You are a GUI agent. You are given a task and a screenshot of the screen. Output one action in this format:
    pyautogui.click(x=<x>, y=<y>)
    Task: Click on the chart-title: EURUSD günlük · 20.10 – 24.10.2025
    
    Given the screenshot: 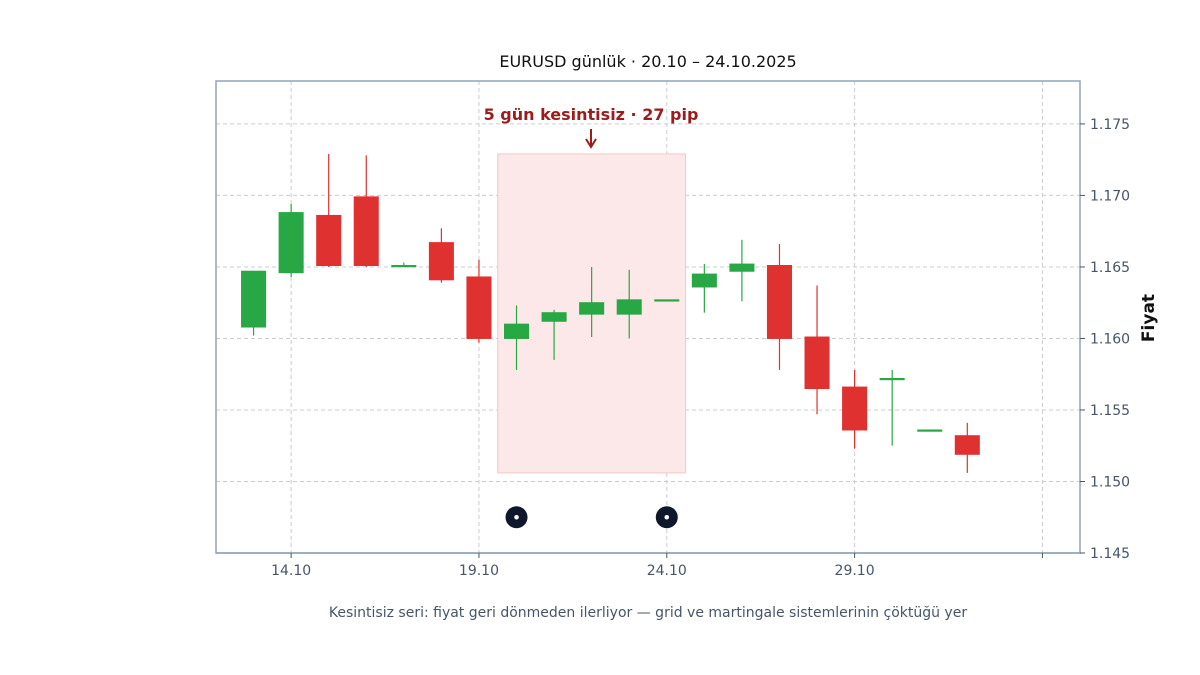 What is the action you would take?
    pyautogui.click(x=647, y=61)
    